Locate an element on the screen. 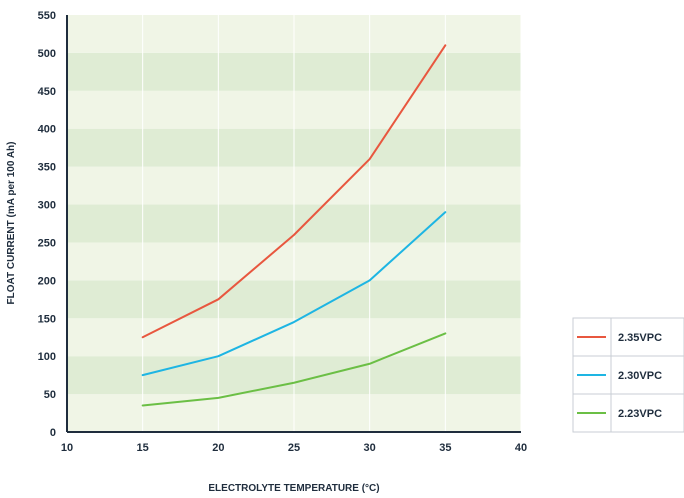  x-tick-label: 15 is located at coordinates (143, 448).